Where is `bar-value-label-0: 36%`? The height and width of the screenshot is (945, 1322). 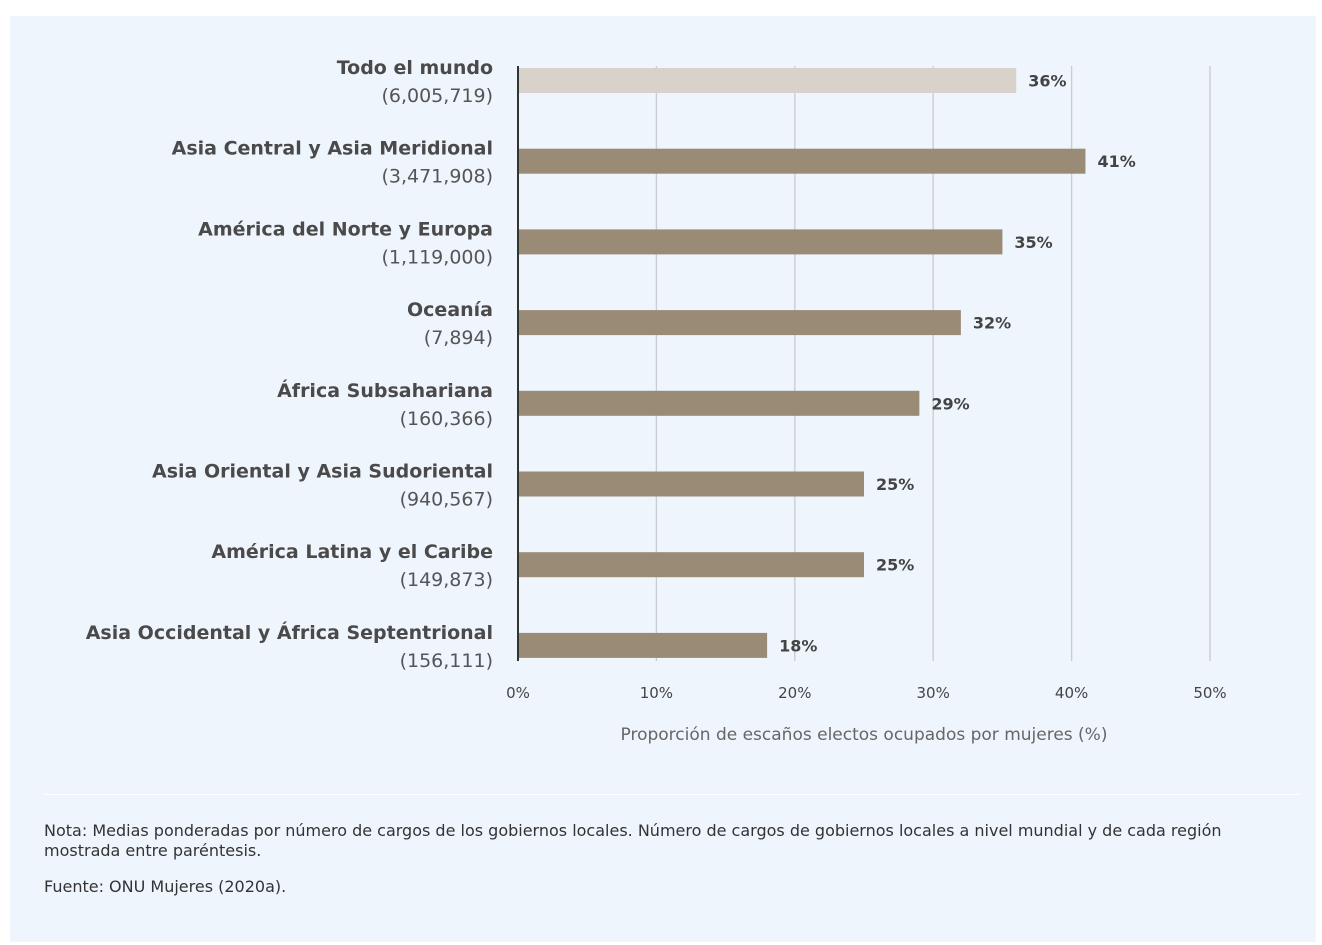
bar-value-label-0: 36% is located at coordinates (1047, 81).